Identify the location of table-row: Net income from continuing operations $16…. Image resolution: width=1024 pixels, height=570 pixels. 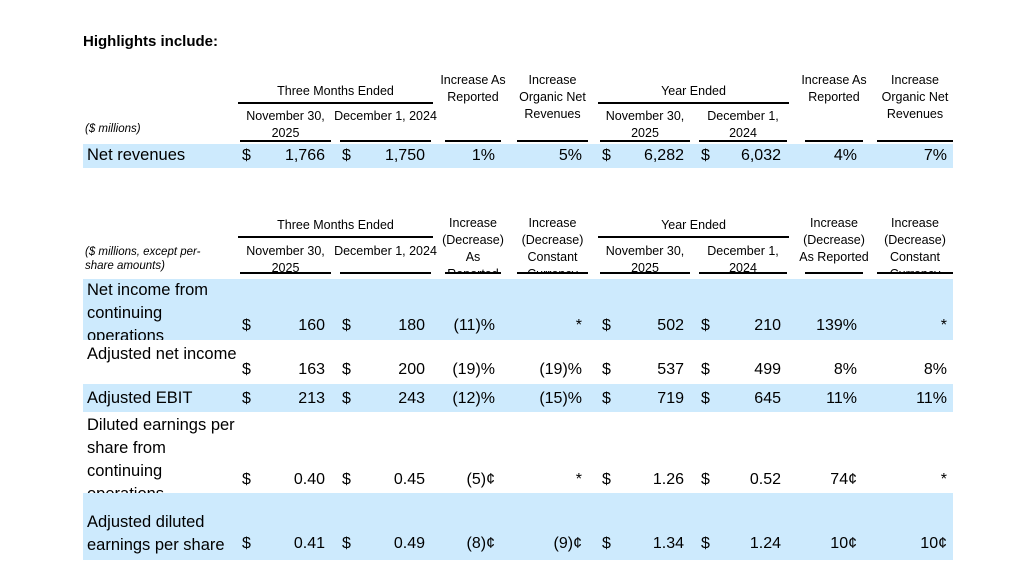
(518, 309).